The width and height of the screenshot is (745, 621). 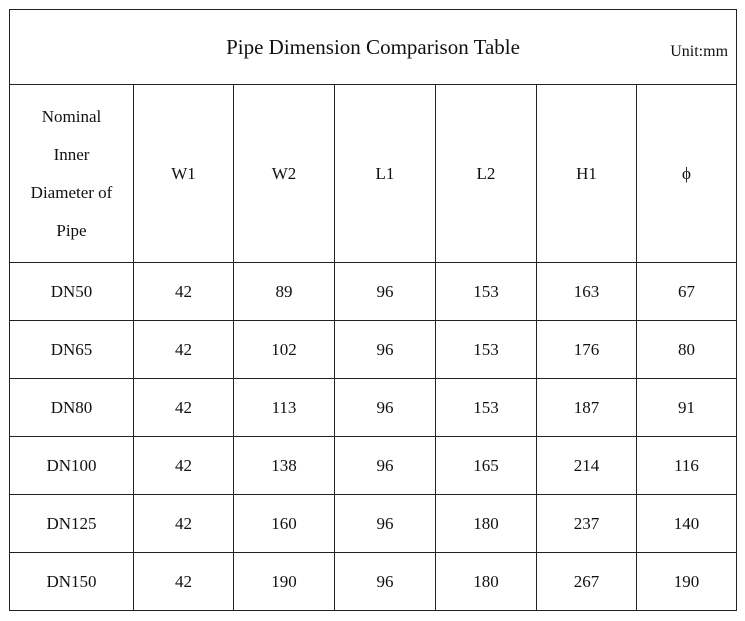 I want to click on header-cell: W2, so click(x=284, y=173).